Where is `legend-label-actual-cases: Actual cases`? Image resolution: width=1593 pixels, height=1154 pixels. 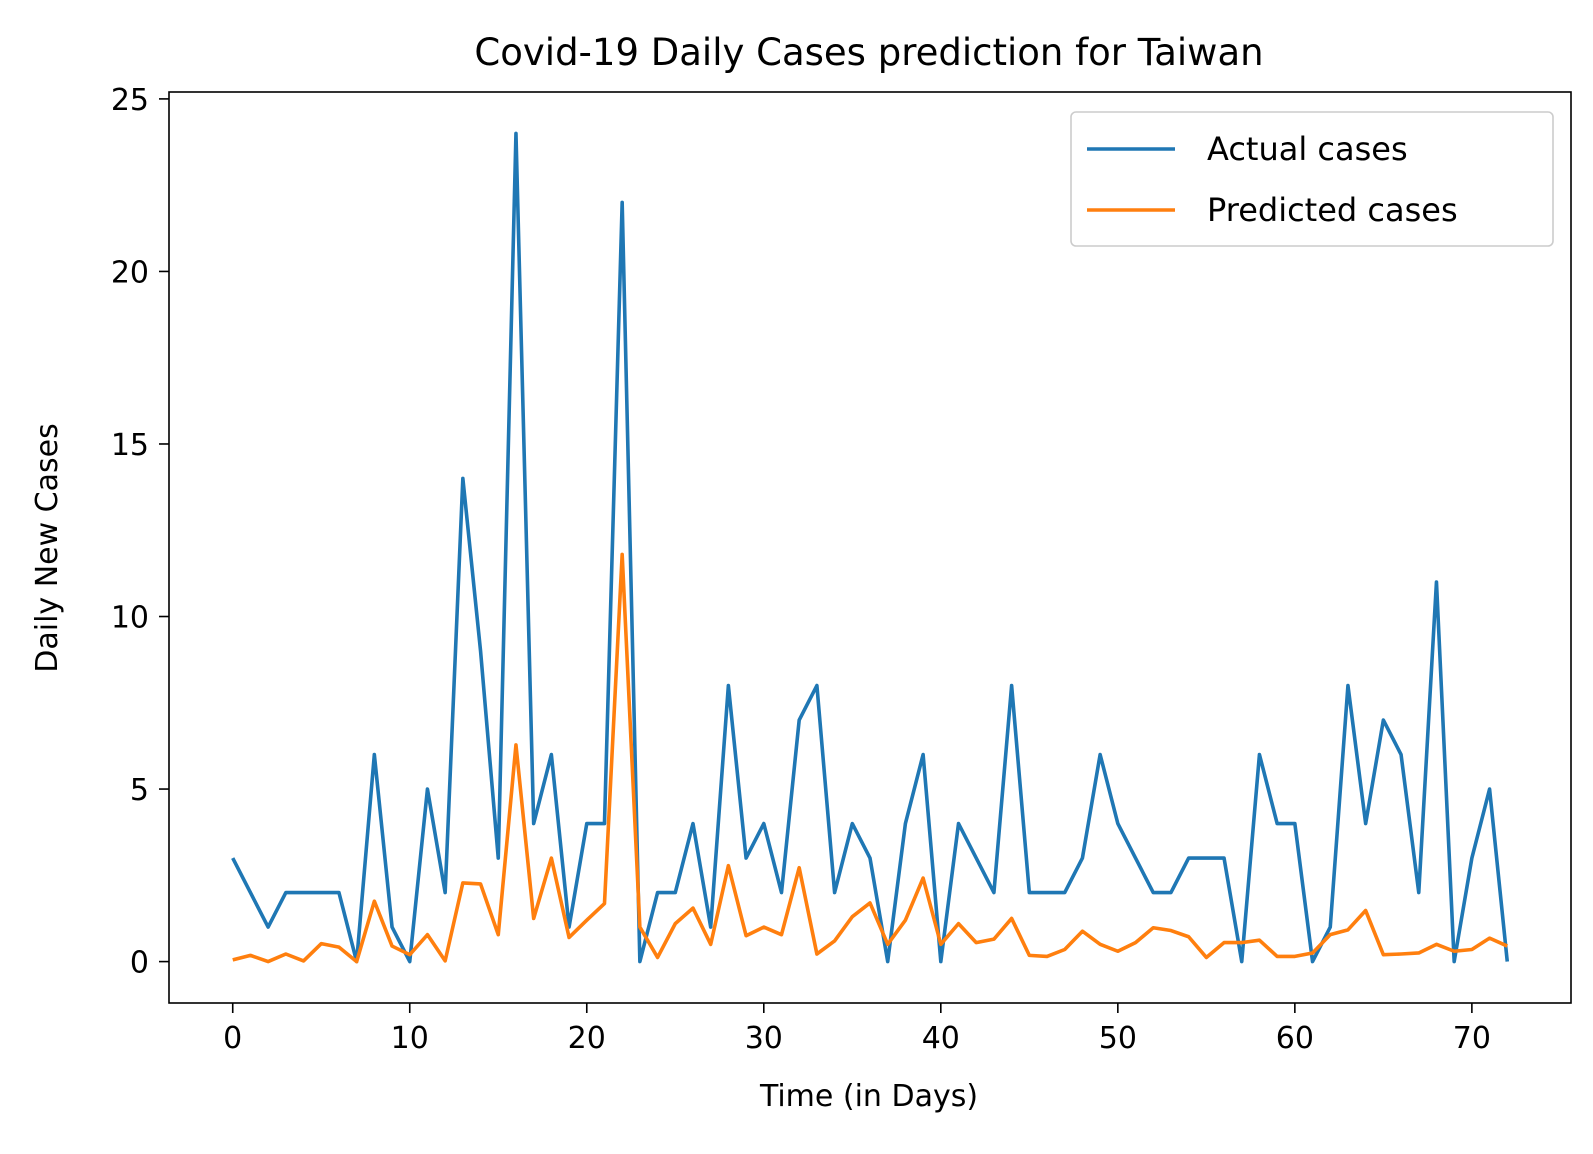 legend-label-actual-cases: Actual cases is located at coordinates (1307, 149).